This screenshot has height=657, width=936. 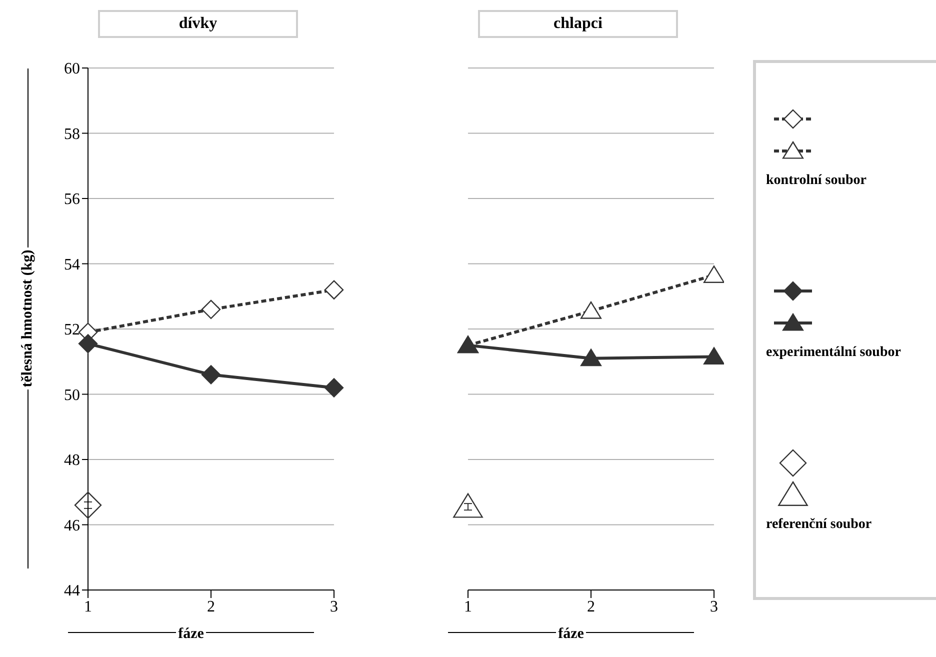 What do you see at coordinates (72, 134) in the screenshot?
I see `y-tick-label: 58` at bounding box center [72, 134].